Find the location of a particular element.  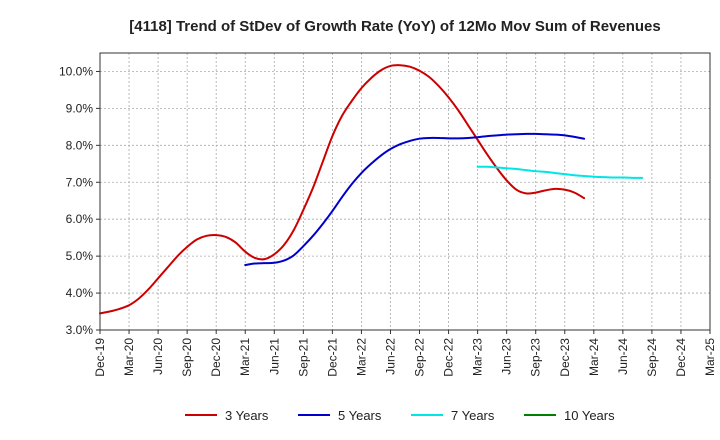

x-tick-label: Mar-21 is located at coordinates (245, 357).